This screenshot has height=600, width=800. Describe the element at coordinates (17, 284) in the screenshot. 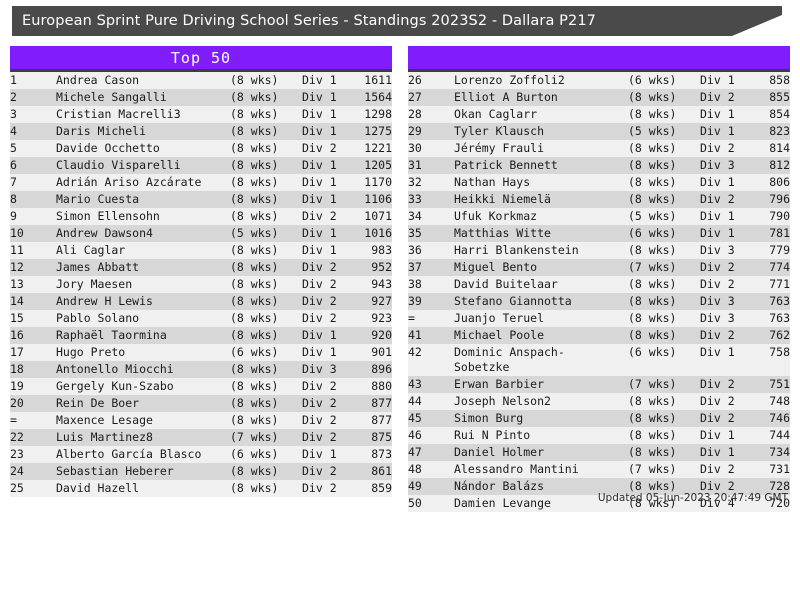

I see `cell-rank: 13` at that location.